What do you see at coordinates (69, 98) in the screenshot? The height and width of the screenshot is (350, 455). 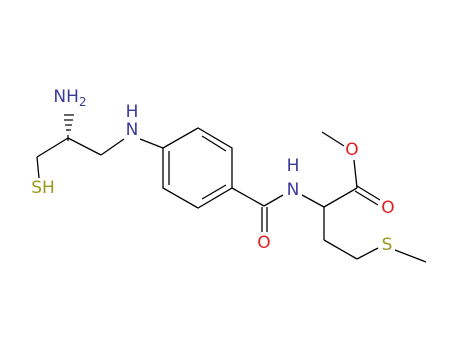 I see `atom-label: NH2` at bounding box center [69, 98].